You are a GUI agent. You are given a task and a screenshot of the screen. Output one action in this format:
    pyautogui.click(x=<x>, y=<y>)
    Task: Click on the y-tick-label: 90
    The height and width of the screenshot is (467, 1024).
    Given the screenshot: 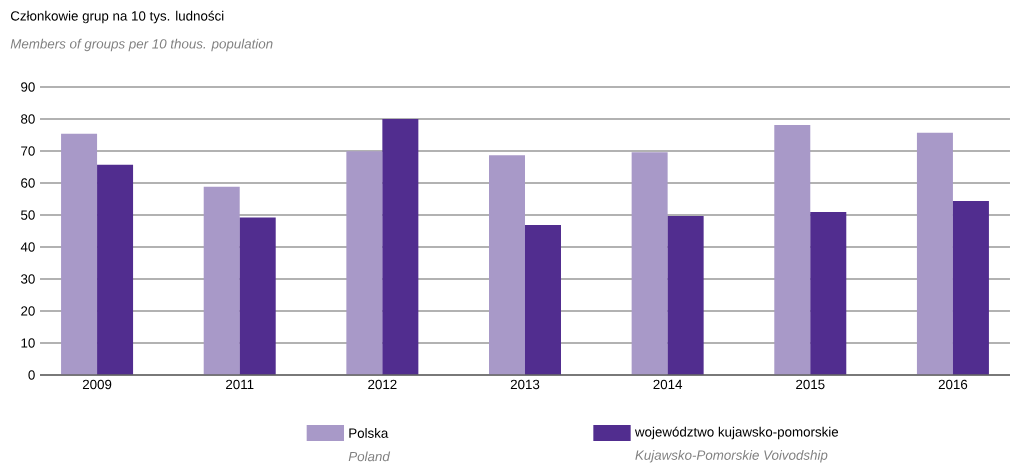 What is the action you would take?
    pyautogui.click(x=28, y=87)
    